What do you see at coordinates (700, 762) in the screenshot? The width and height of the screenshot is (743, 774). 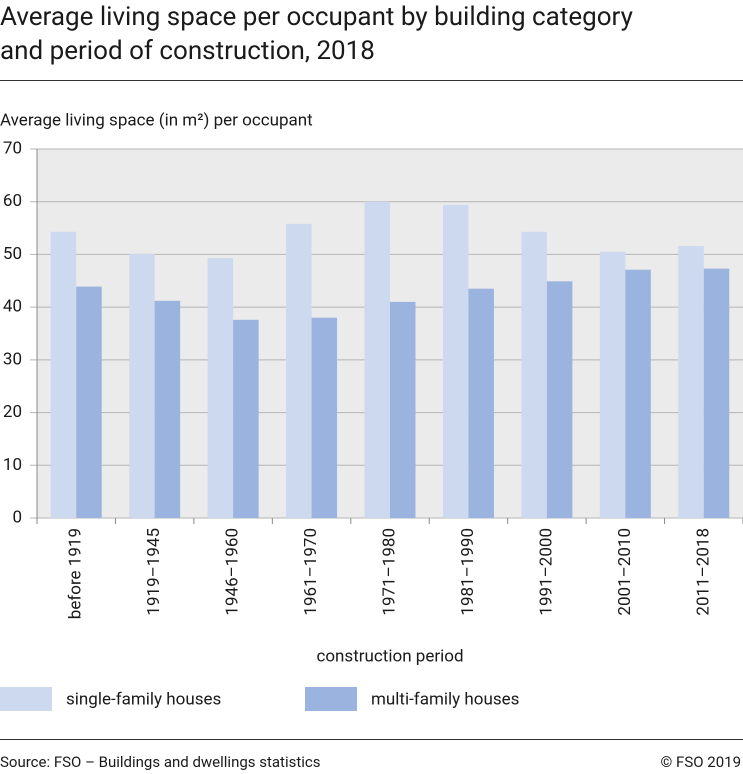 I see `copyright: © FSO 2019` at bounding box center [700, 762].